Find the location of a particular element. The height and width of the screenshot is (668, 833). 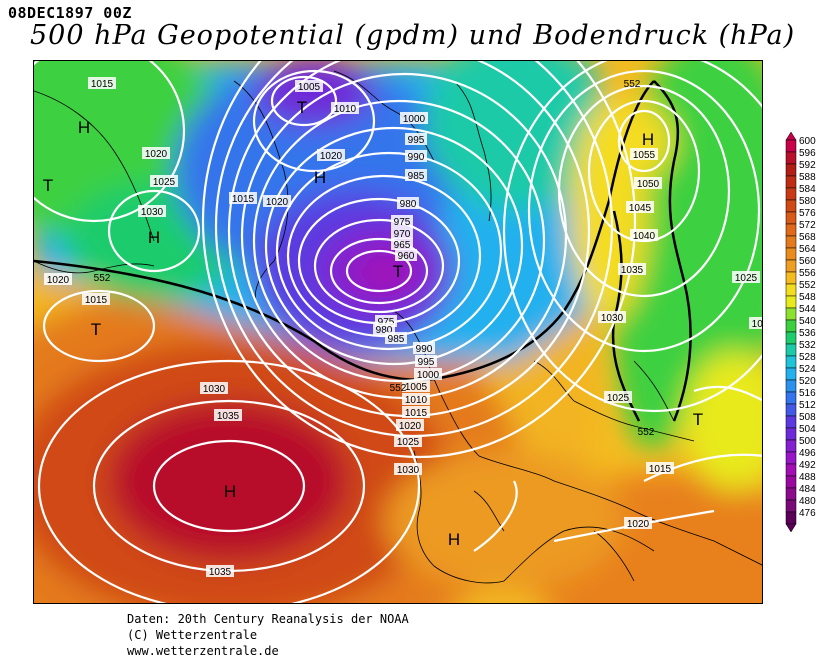

label-text-960-c: 960 is located at coordinates (406, 256).